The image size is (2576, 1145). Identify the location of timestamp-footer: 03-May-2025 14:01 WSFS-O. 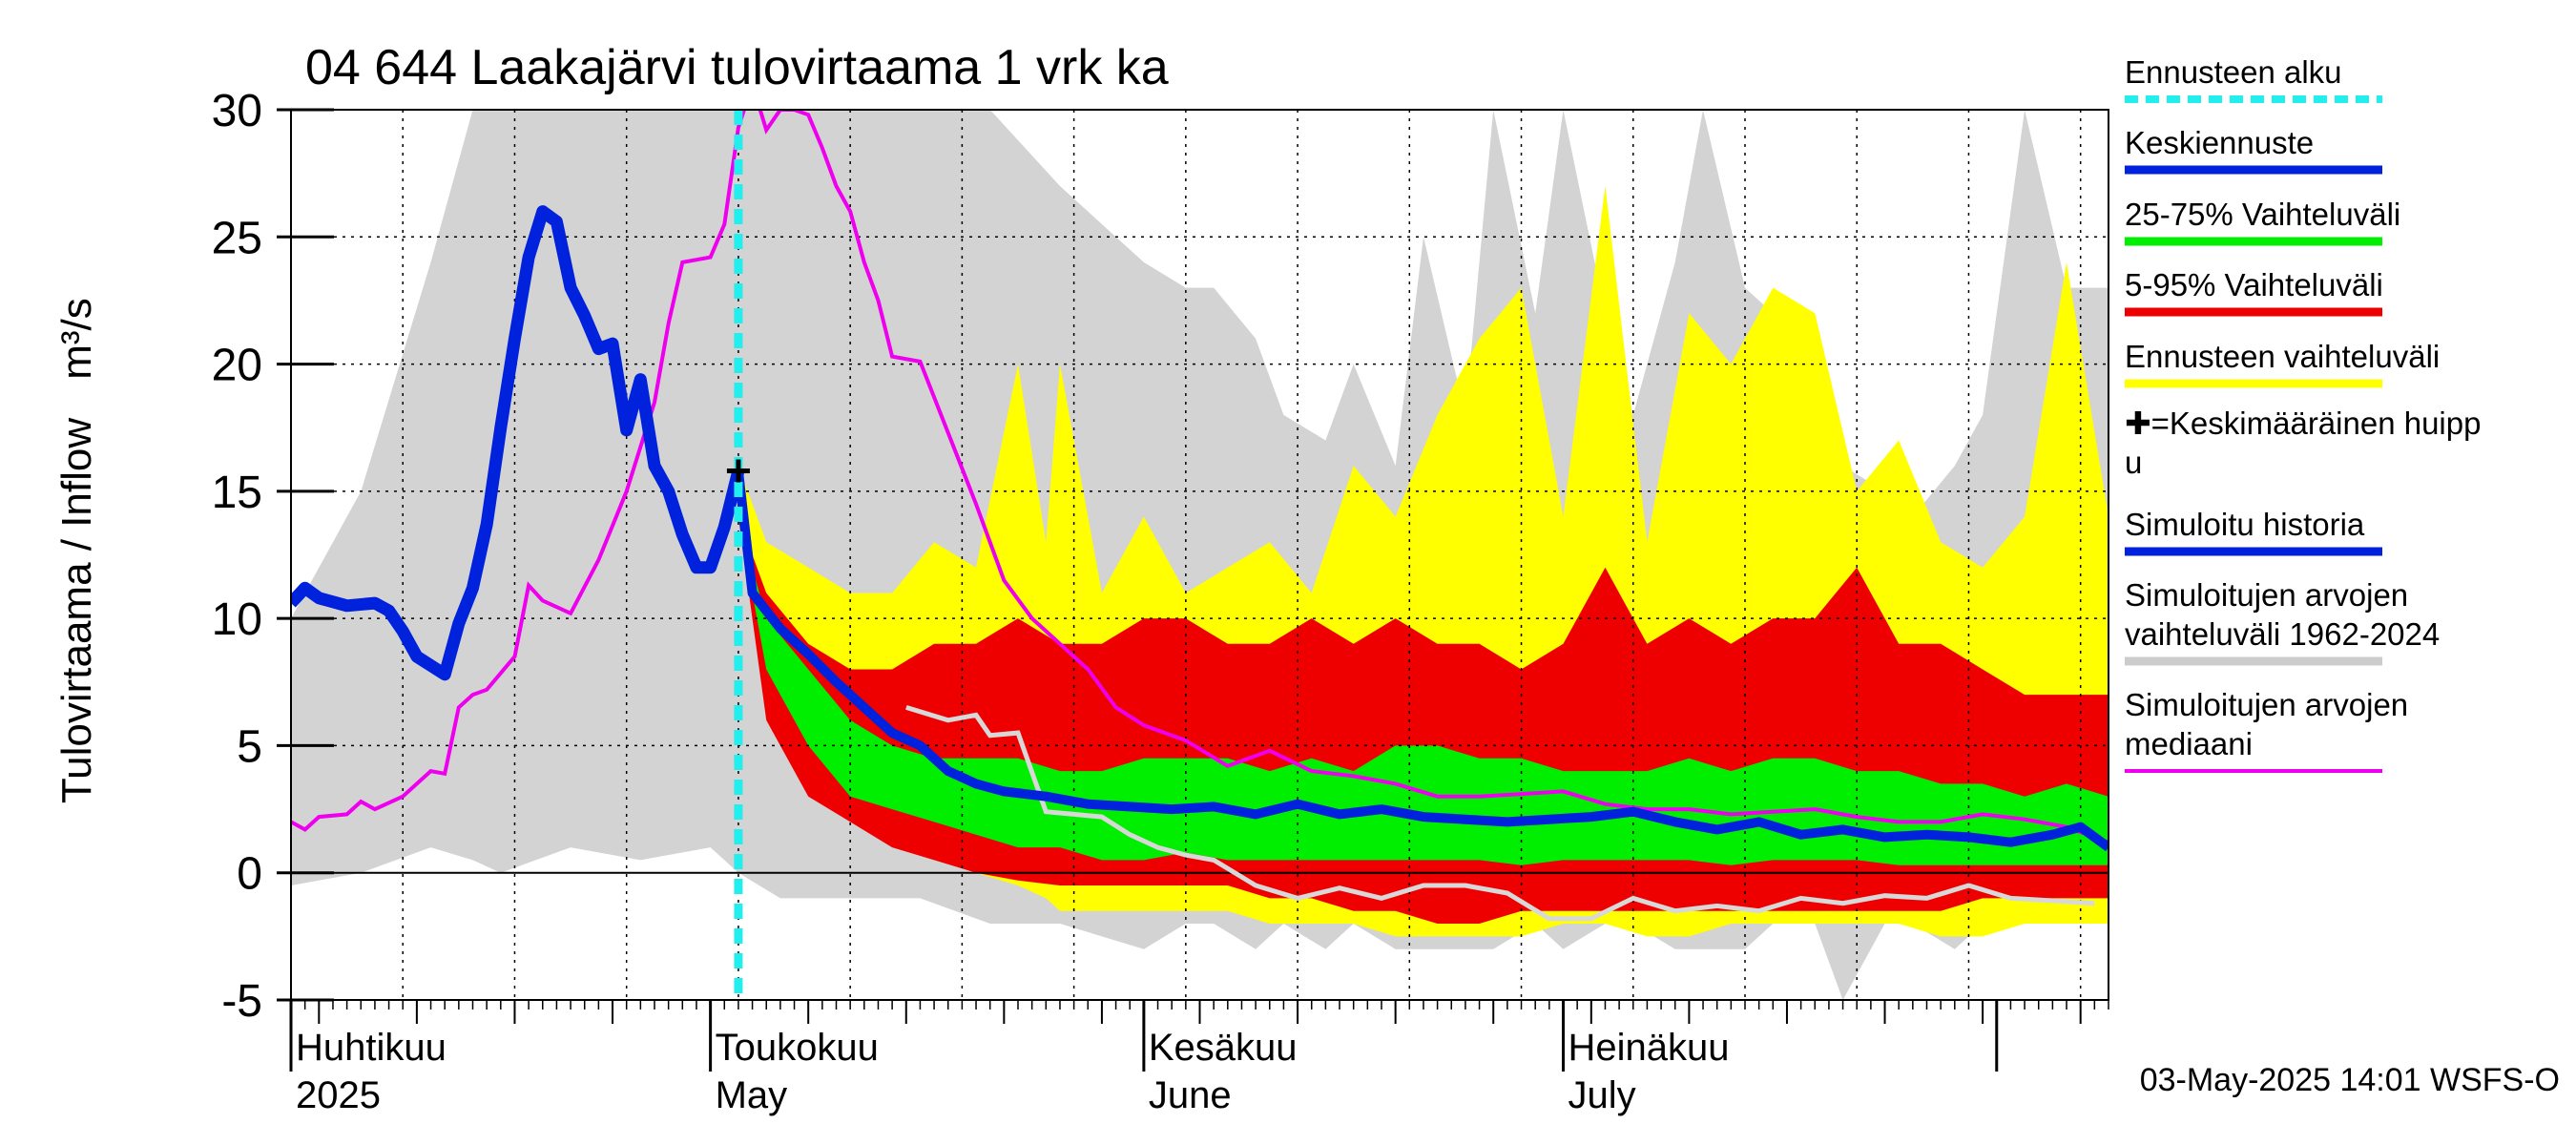
(2350, 1080).